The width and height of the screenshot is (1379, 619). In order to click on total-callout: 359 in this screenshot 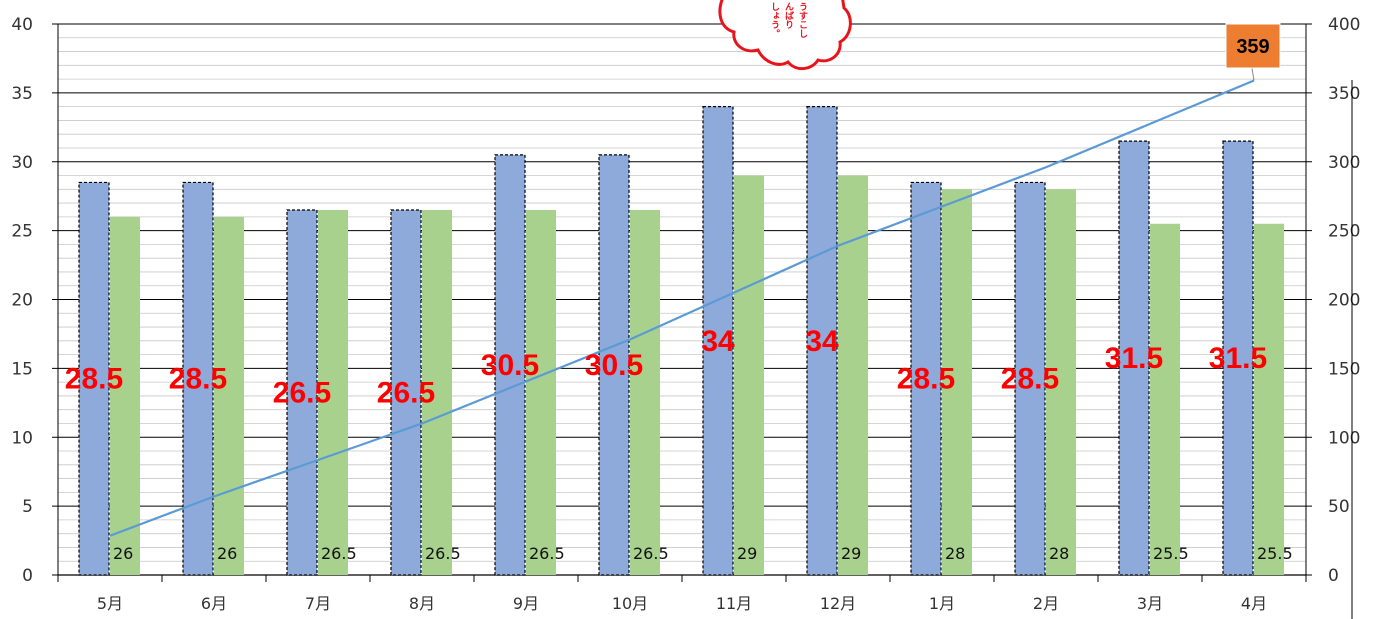, I will do `click(1253, 52)`.